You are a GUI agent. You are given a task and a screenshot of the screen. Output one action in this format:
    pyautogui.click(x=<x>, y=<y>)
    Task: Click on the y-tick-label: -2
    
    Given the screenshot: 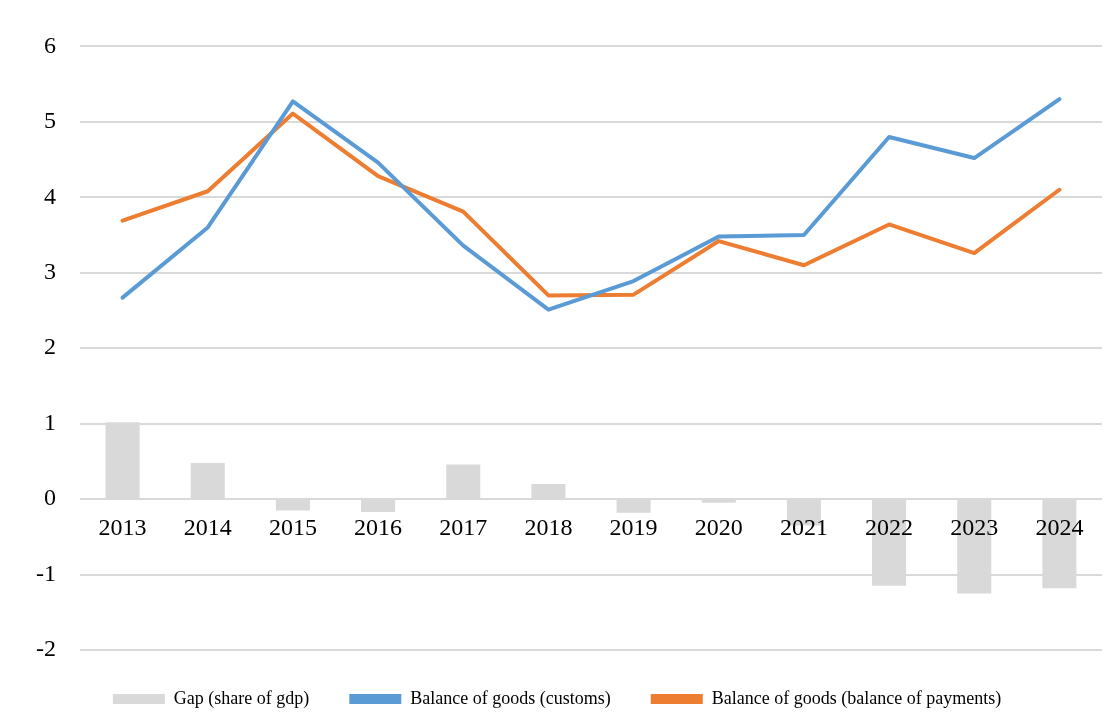 What is the action you would take?
    pyautogui.click(x=45, y=648)
    